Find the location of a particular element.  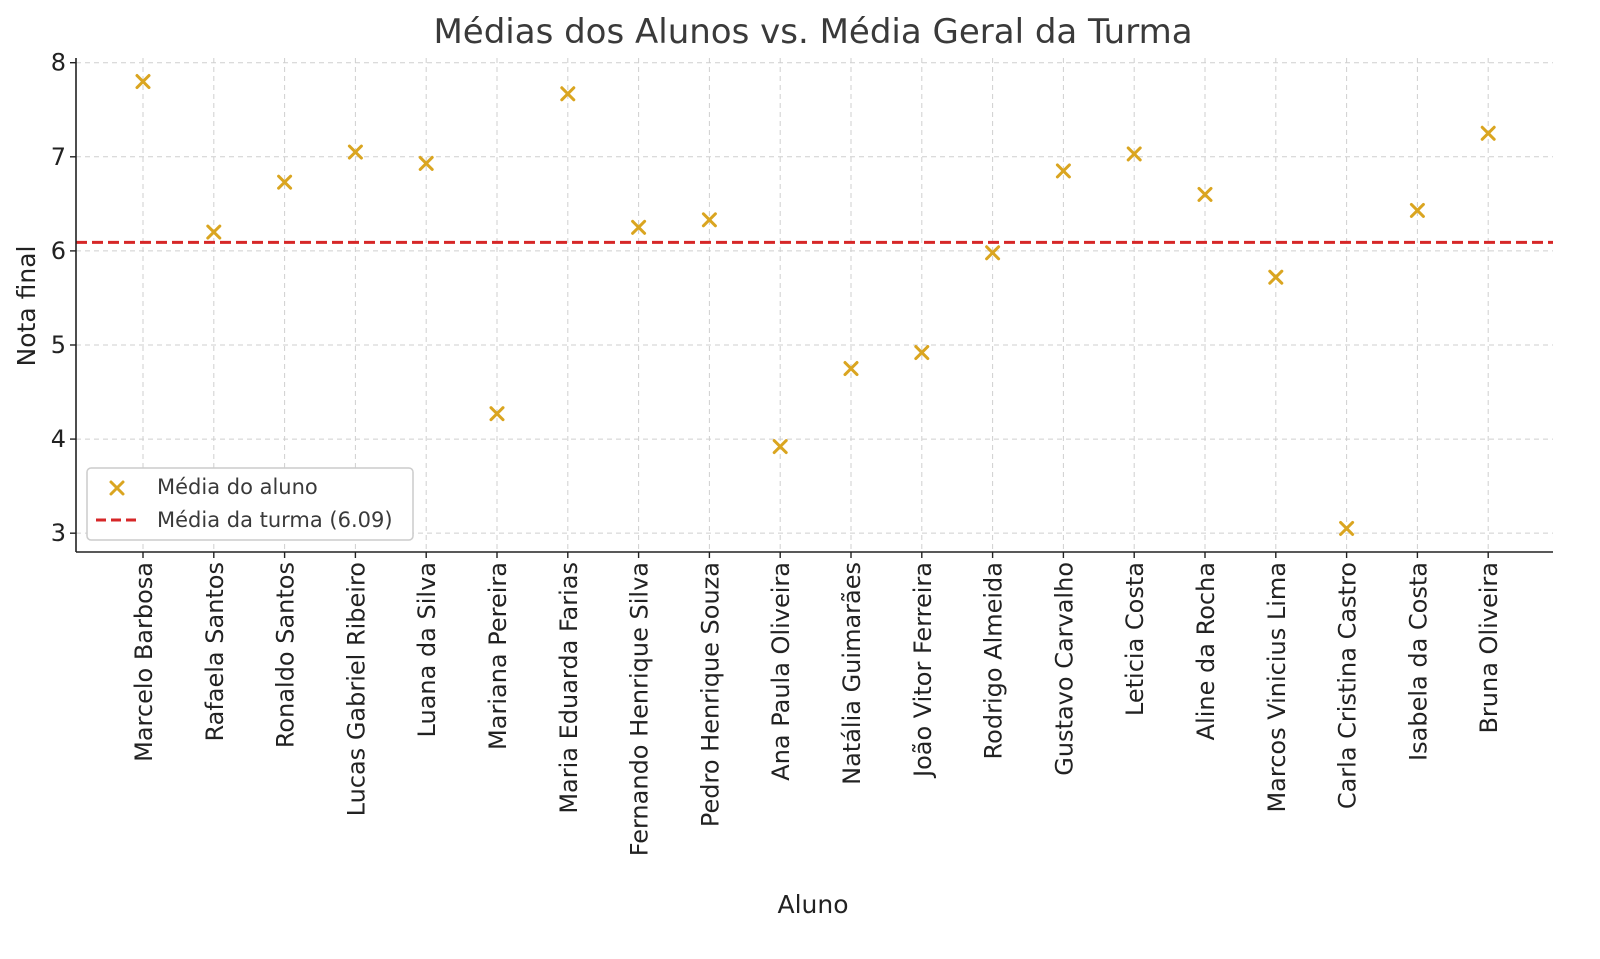

x-tick-label: Lucas Gabriel Ribeiro is located at coordinates (356, 689).